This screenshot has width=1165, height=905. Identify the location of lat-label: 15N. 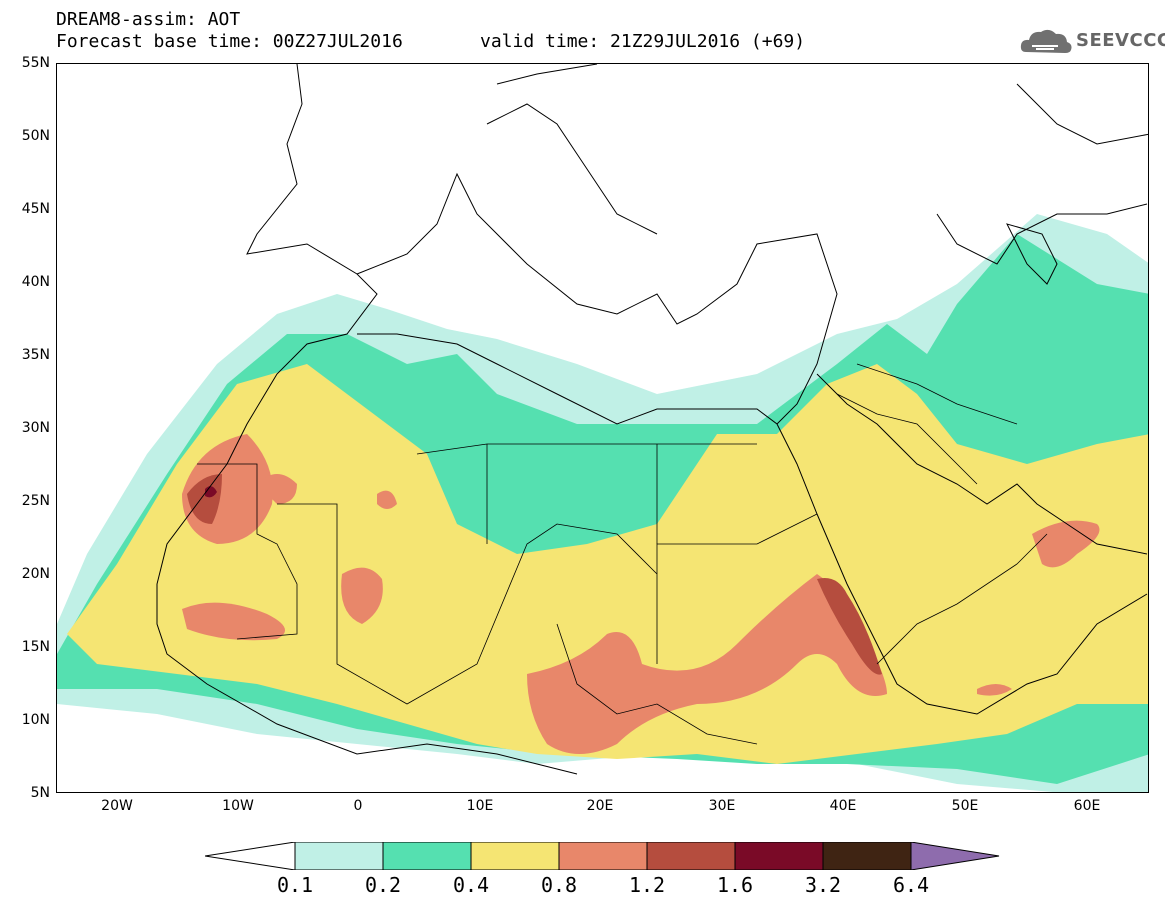
(35, 647).